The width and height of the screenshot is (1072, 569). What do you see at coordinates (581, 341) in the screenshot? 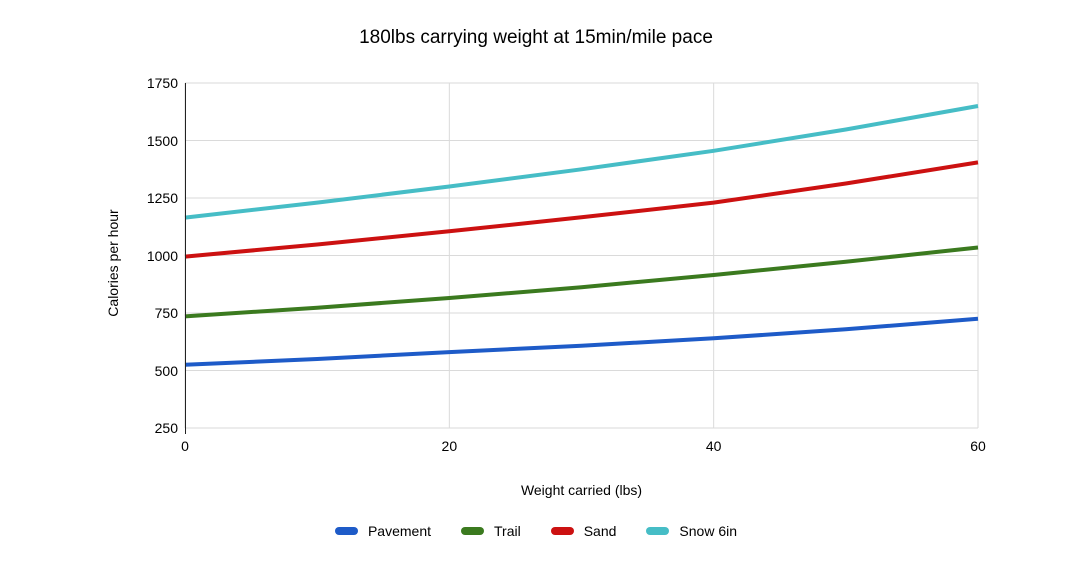
I see `series-line-pavement` at bounding box center [581, 341].